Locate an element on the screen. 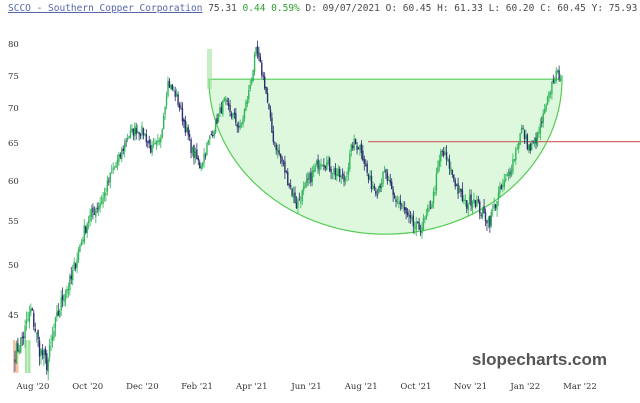  x-tick-label: Oct '21 is located at coordinates (415, 387).